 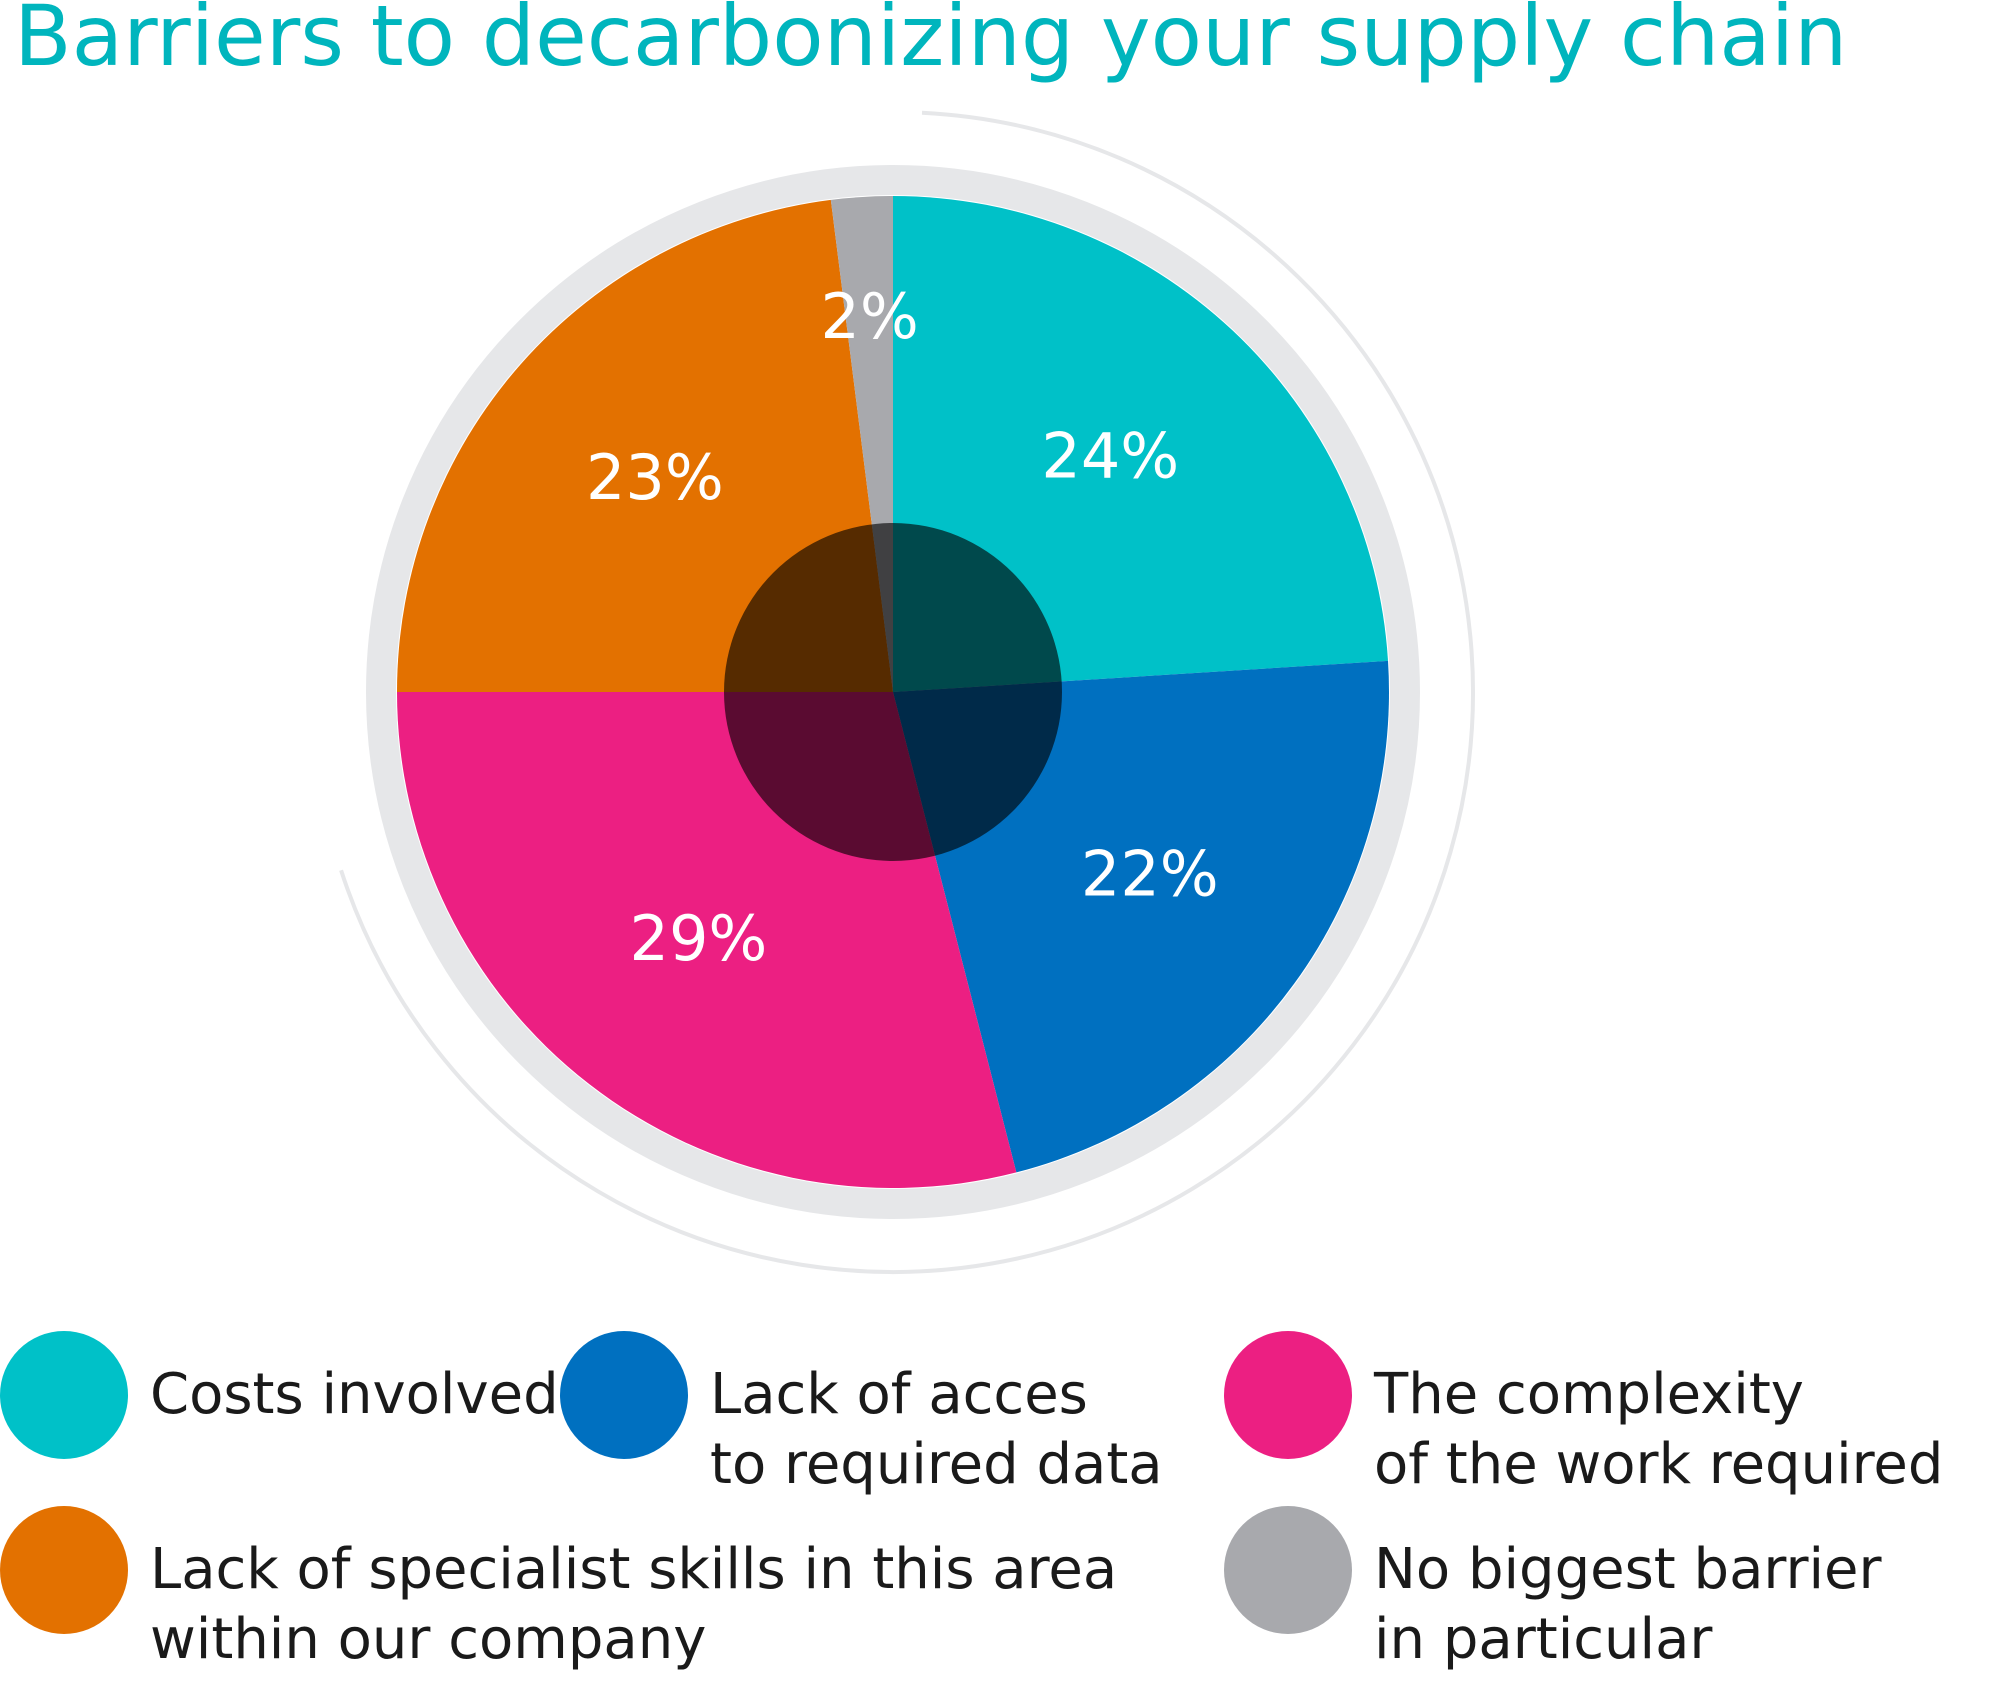 I want to click on data-label: 24%, so click(x=1110, y=456).